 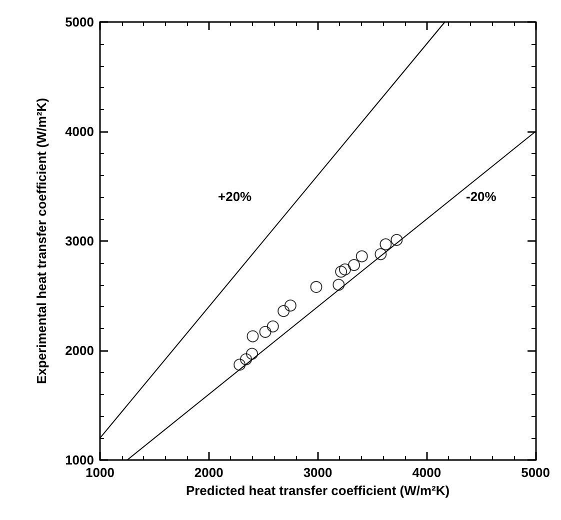 I want to click on x-tick-label: 3000, so click(x=317, y=472).